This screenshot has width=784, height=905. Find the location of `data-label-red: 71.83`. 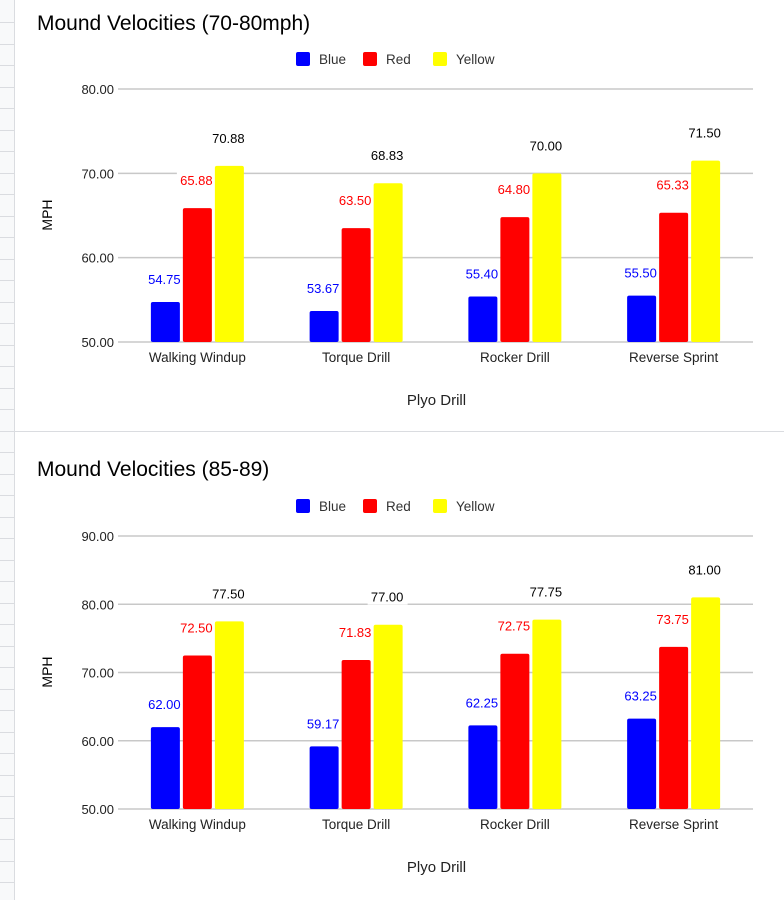

data-label-red: 71.83 is located at coordinates (355, 632).